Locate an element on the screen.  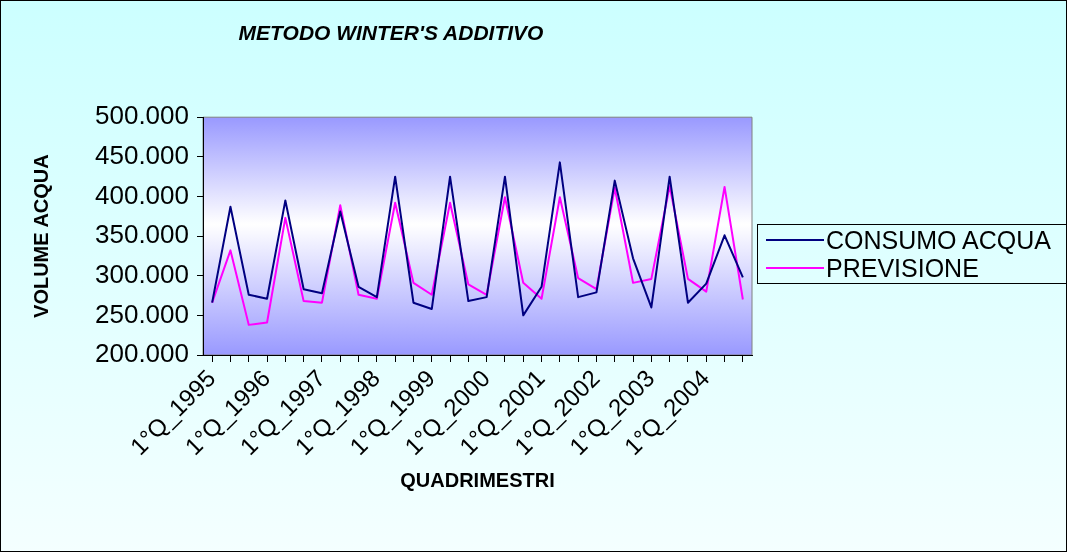
chart-title: METODO WINTER'S ADDITIVO is located at coordinates (391, 33).